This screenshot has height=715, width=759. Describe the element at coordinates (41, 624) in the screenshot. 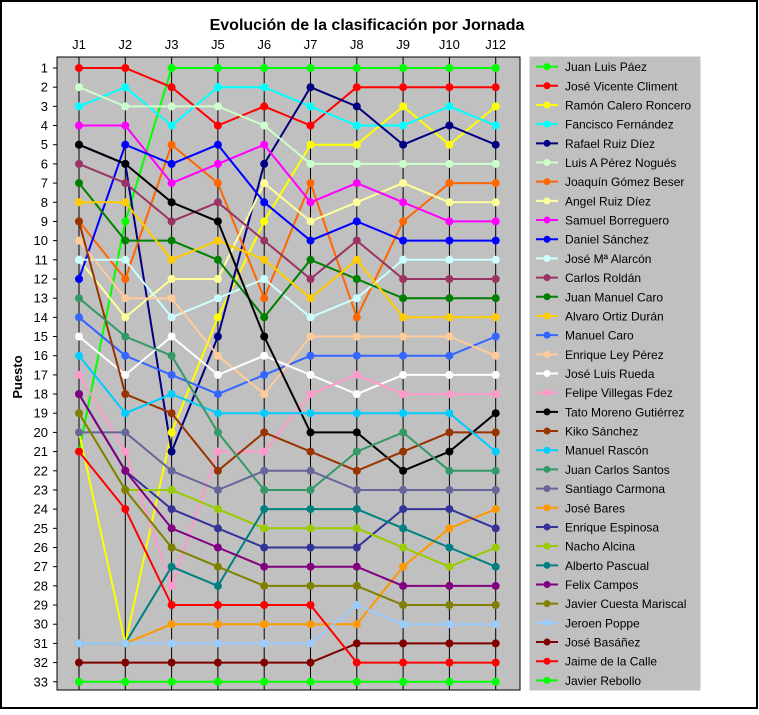

I see `y-tick-label: 30` at that location.